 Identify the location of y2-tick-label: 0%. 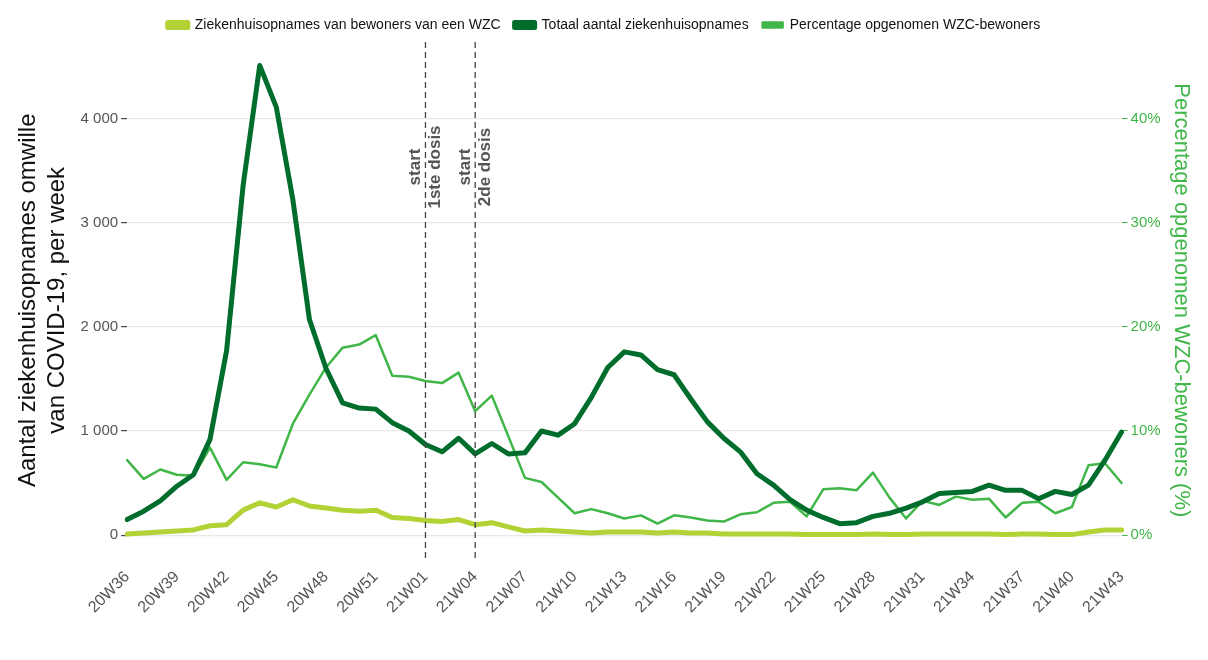
(1141, 534).